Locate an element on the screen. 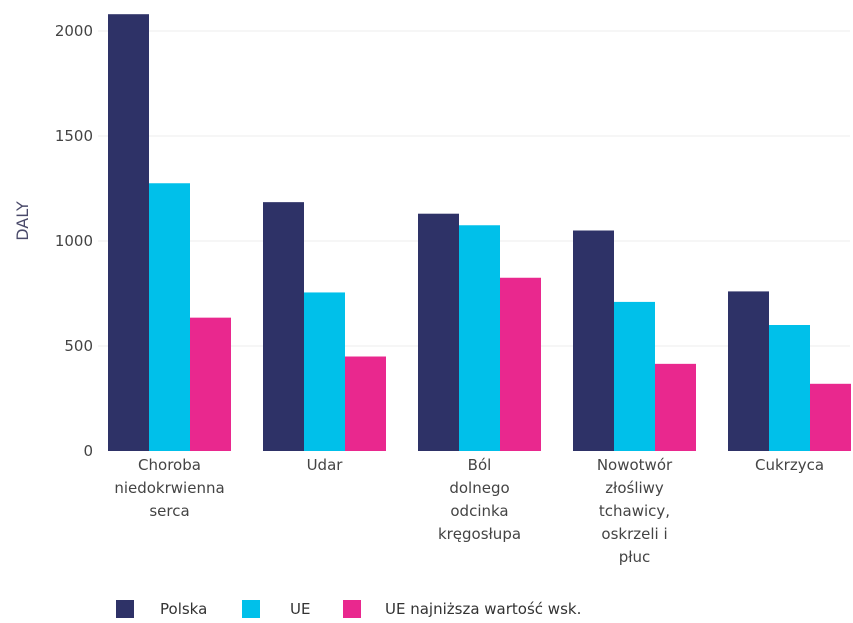 The width and height of the screenshot is (853, 623). x-tick-label: tchawicy, is located at coordinates (634, 511).